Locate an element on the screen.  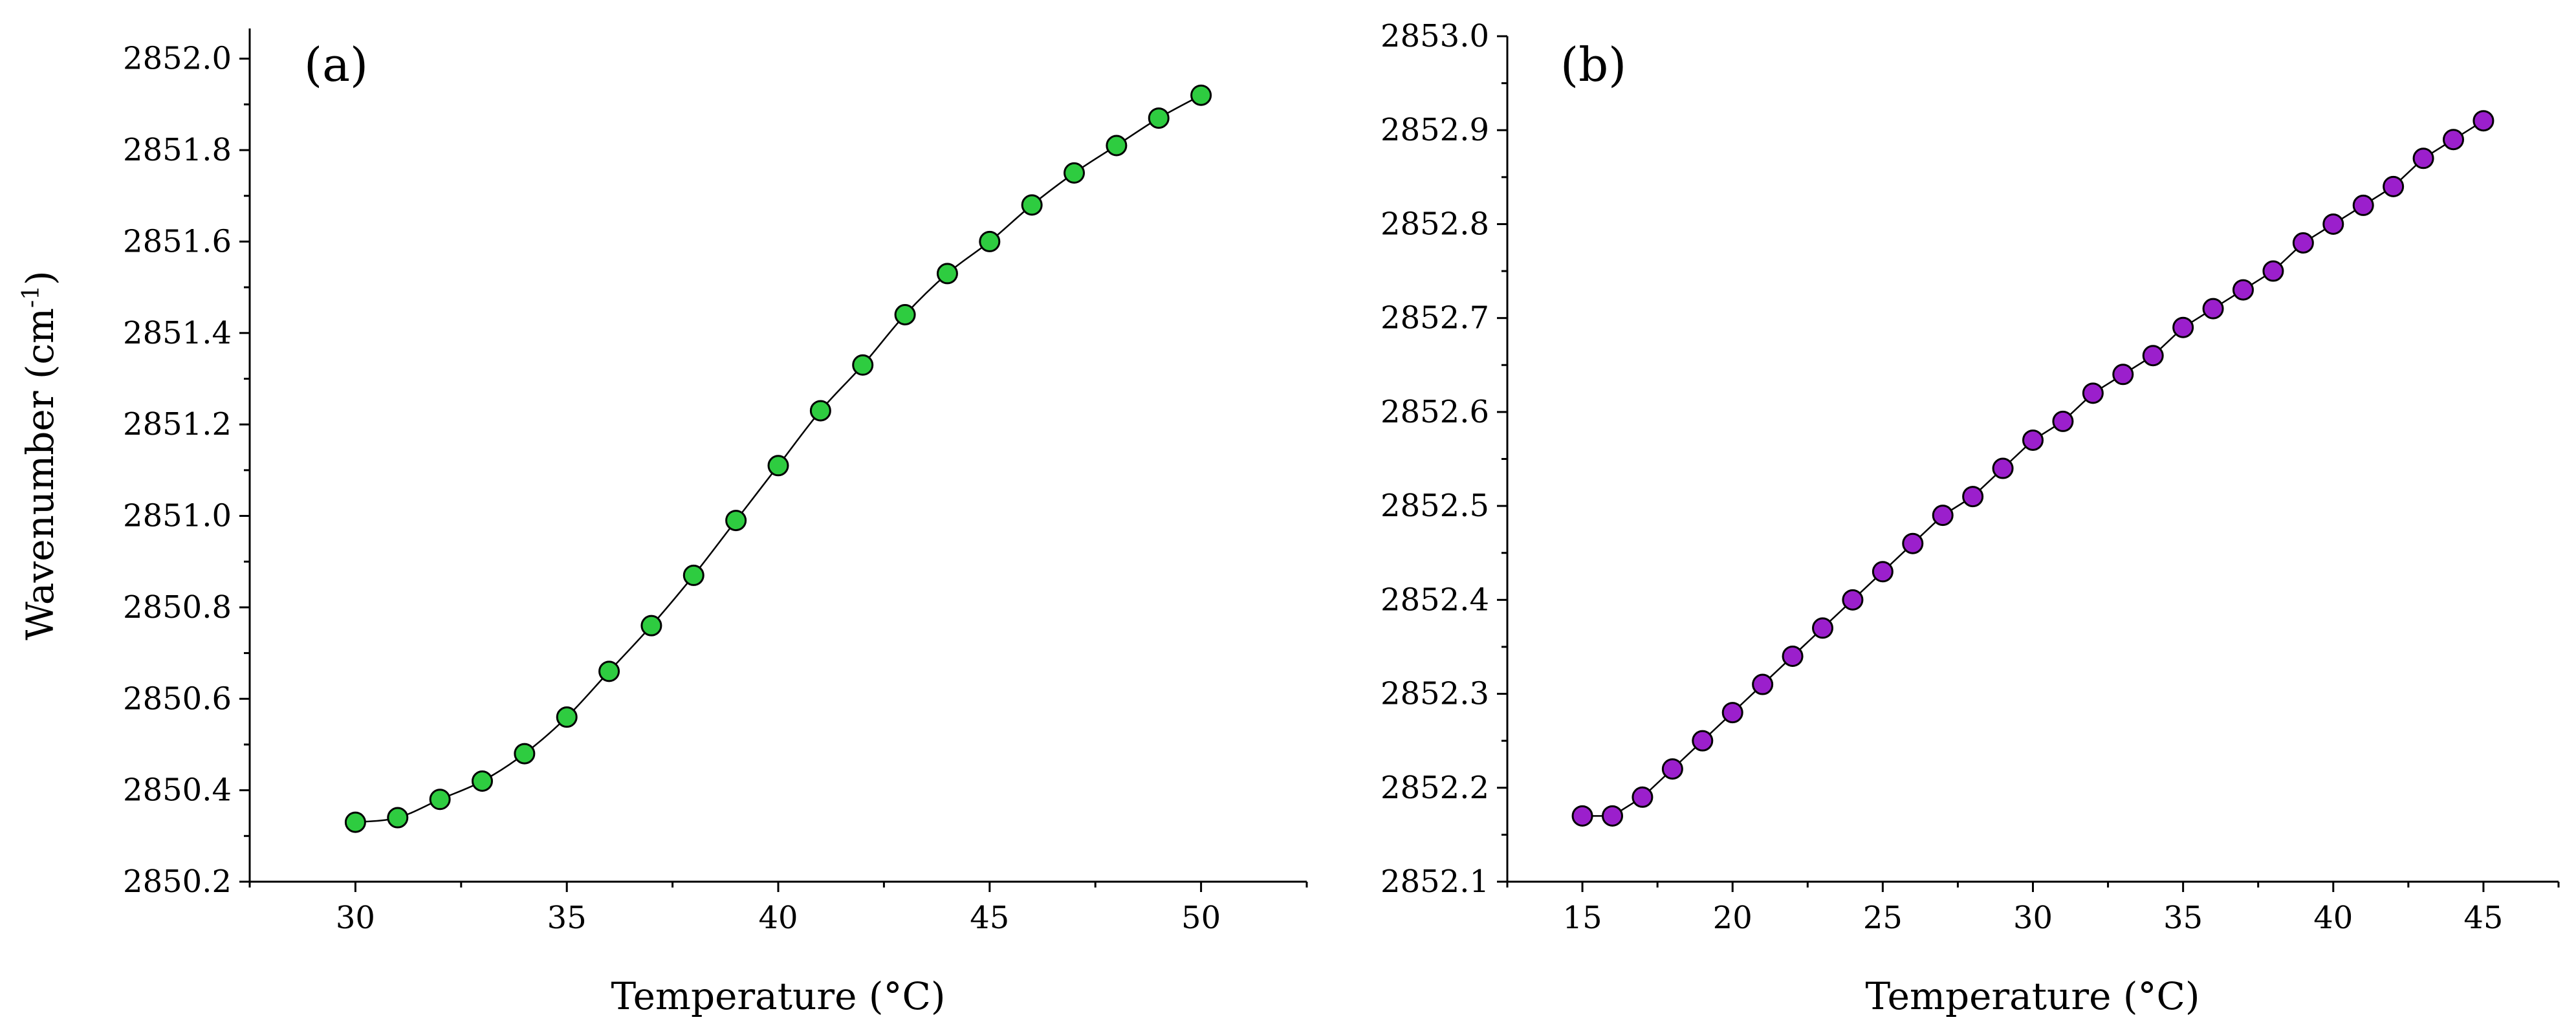
y-axis-title-main: Wavenumber (cm is located at coordinates (40, 474).